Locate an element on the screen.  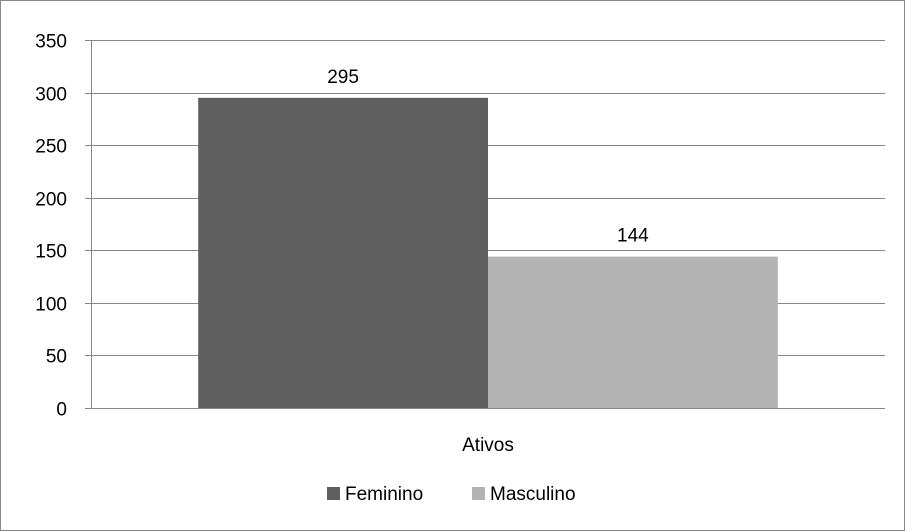
y-tick-label: 0 is located at coordinates (61, 410).